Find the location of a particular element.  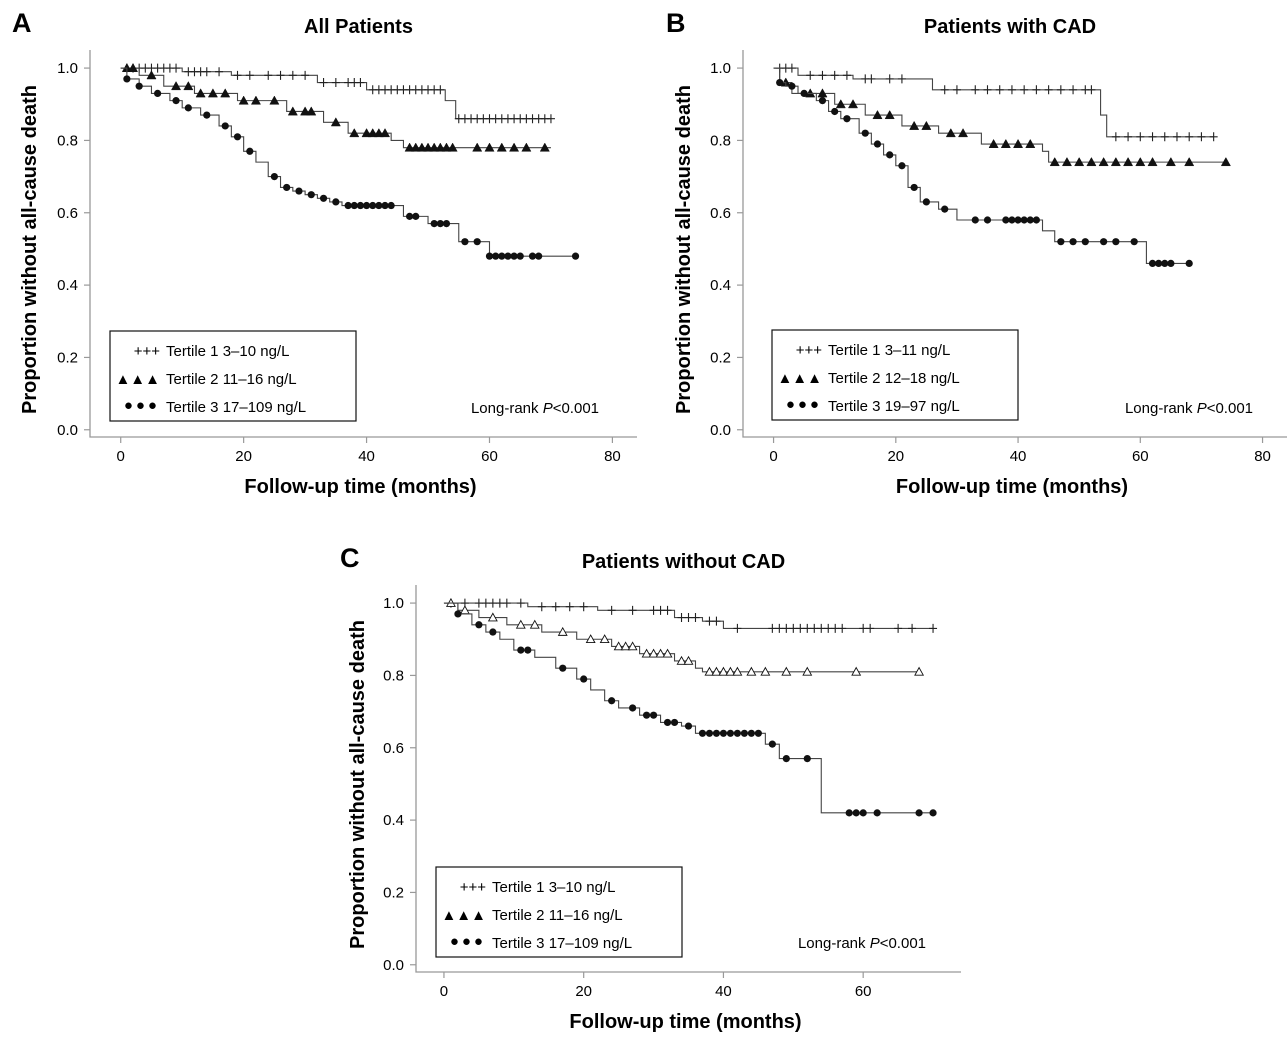

legend-marker: ●●● is located at coordinates (804, 404).